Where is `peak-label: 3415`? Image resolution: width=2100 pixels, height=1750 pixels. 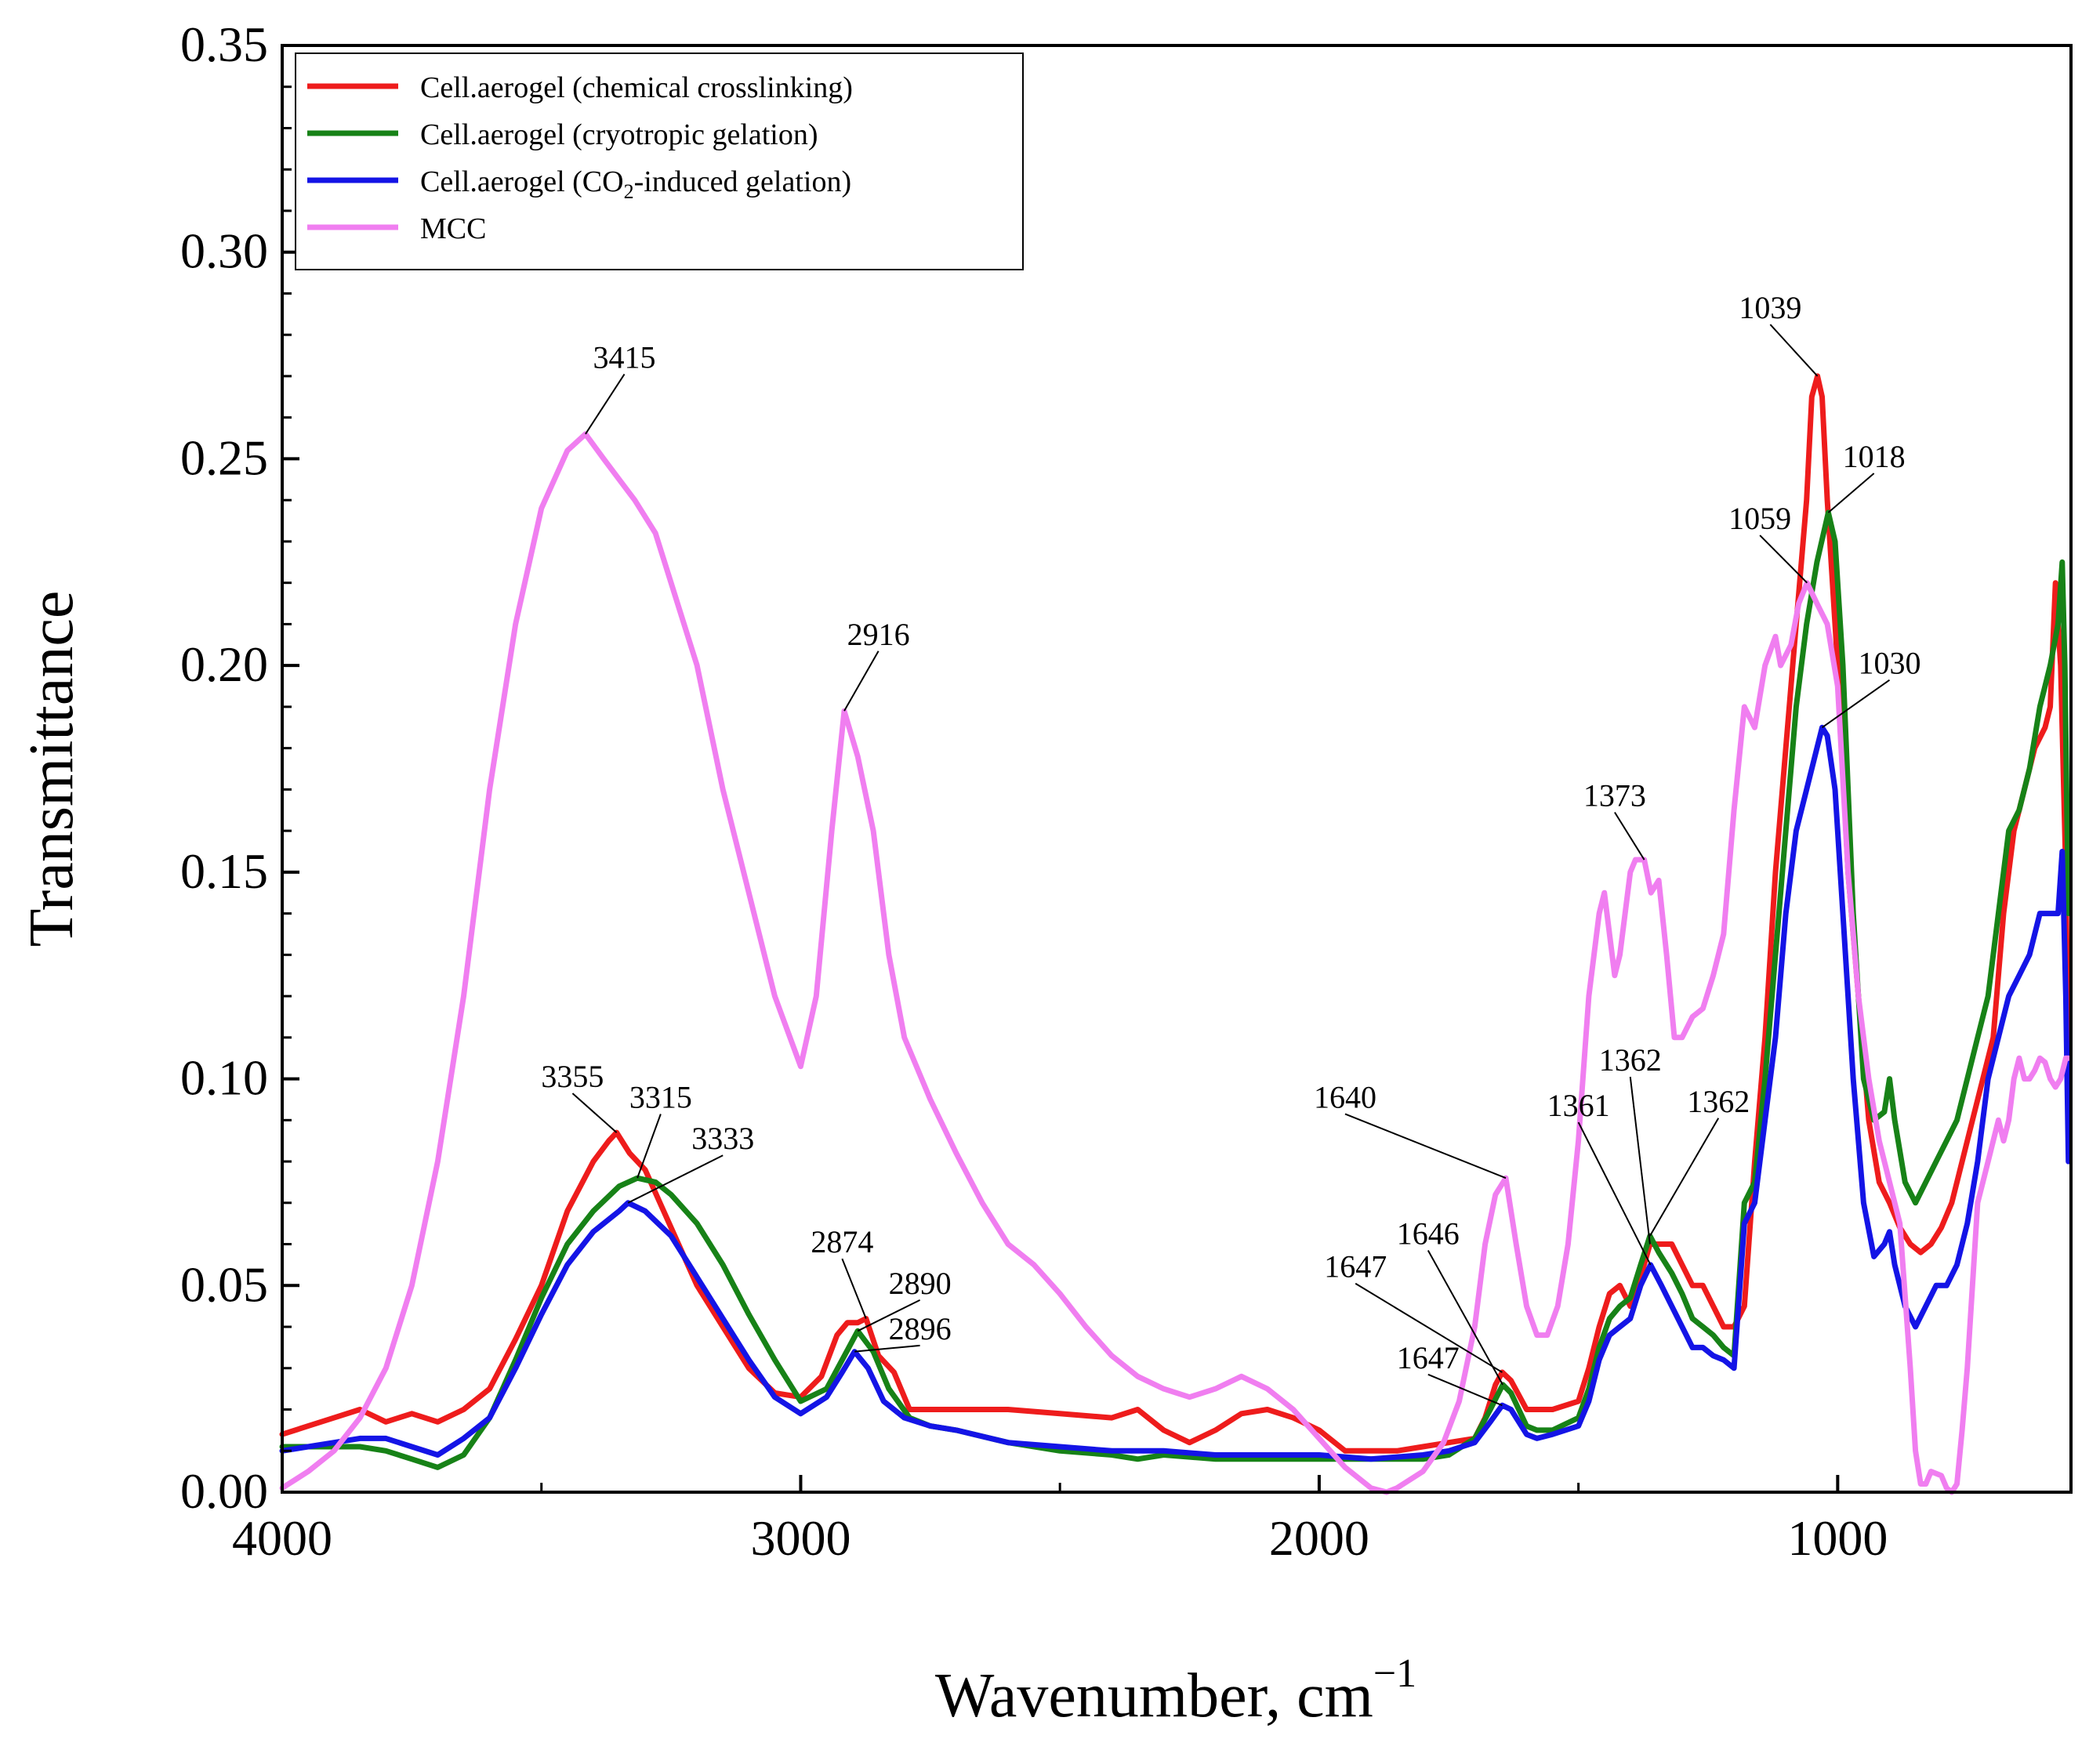 peak-label: 3415 is located at coordinates (624, 357).